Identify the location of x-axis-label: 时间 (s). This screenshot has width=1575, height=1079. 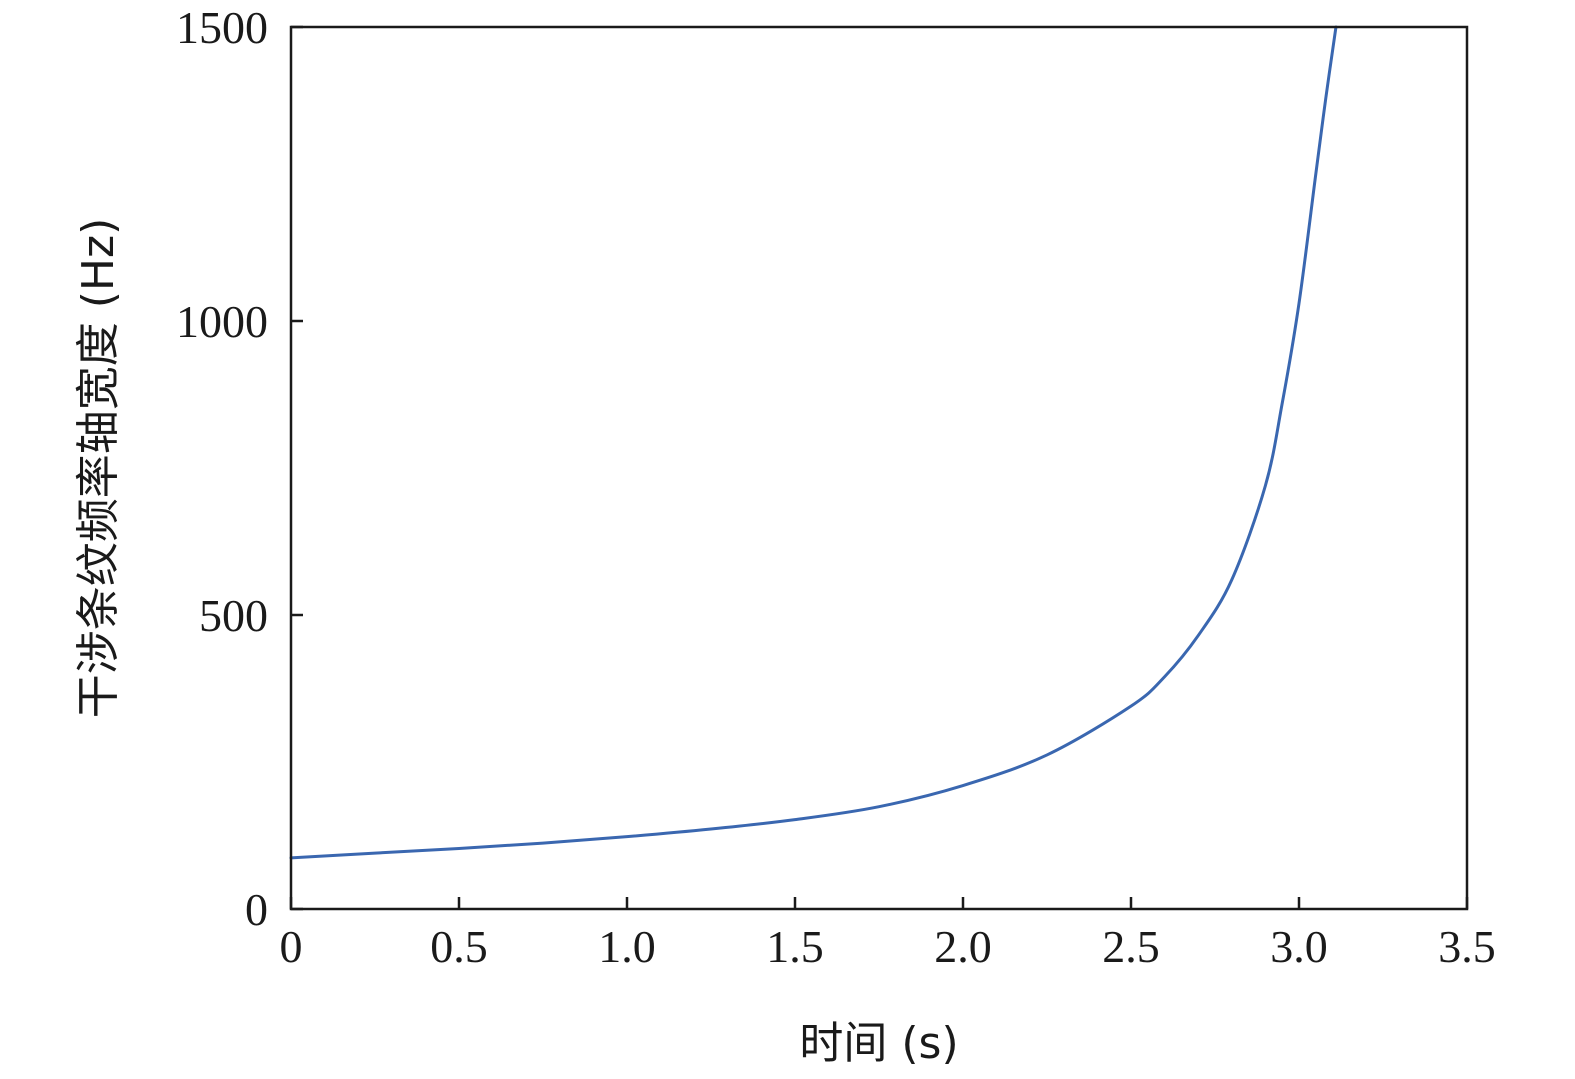
(878, 1043).